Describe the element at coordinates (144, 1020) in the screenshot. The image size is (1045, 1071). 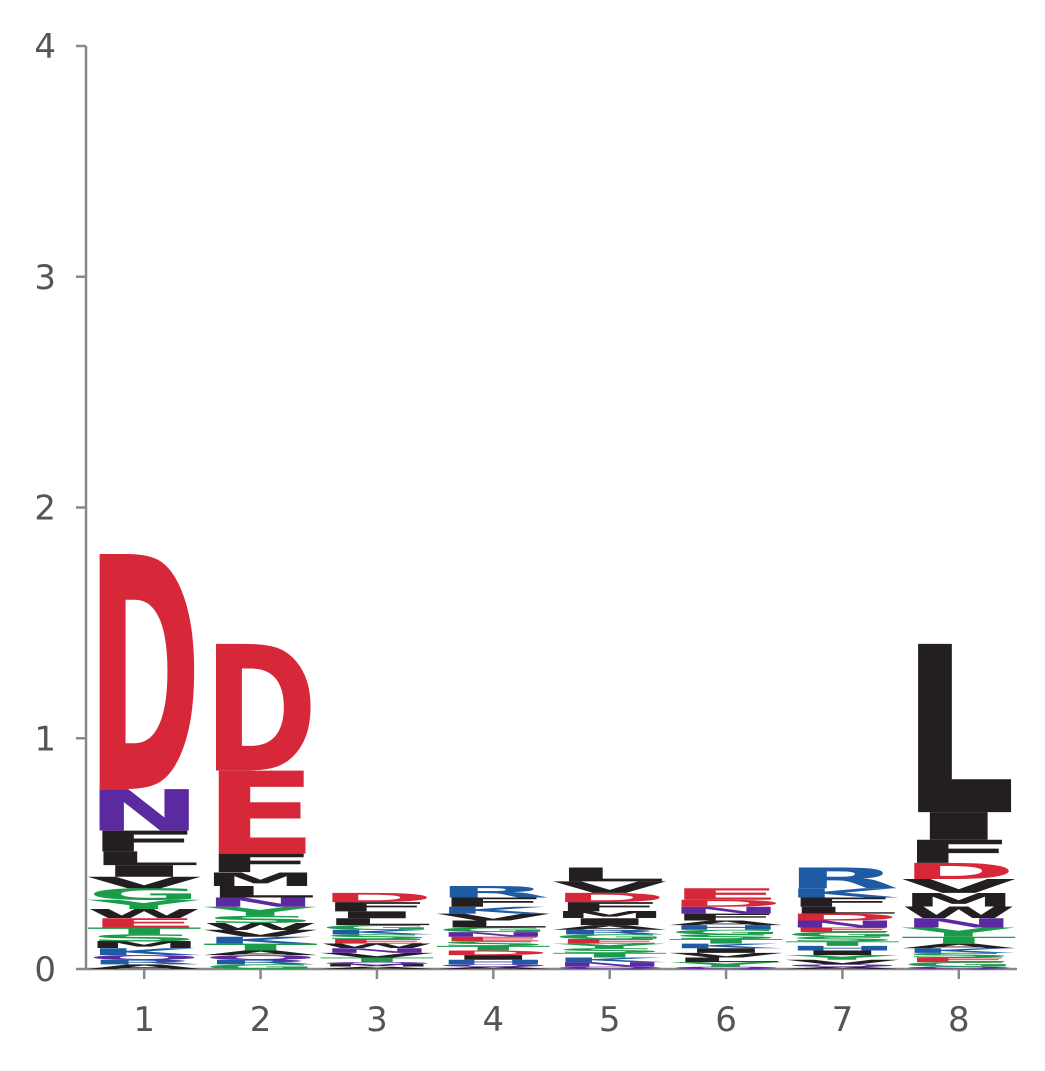
I see `x-tick-label: 1` at that location.